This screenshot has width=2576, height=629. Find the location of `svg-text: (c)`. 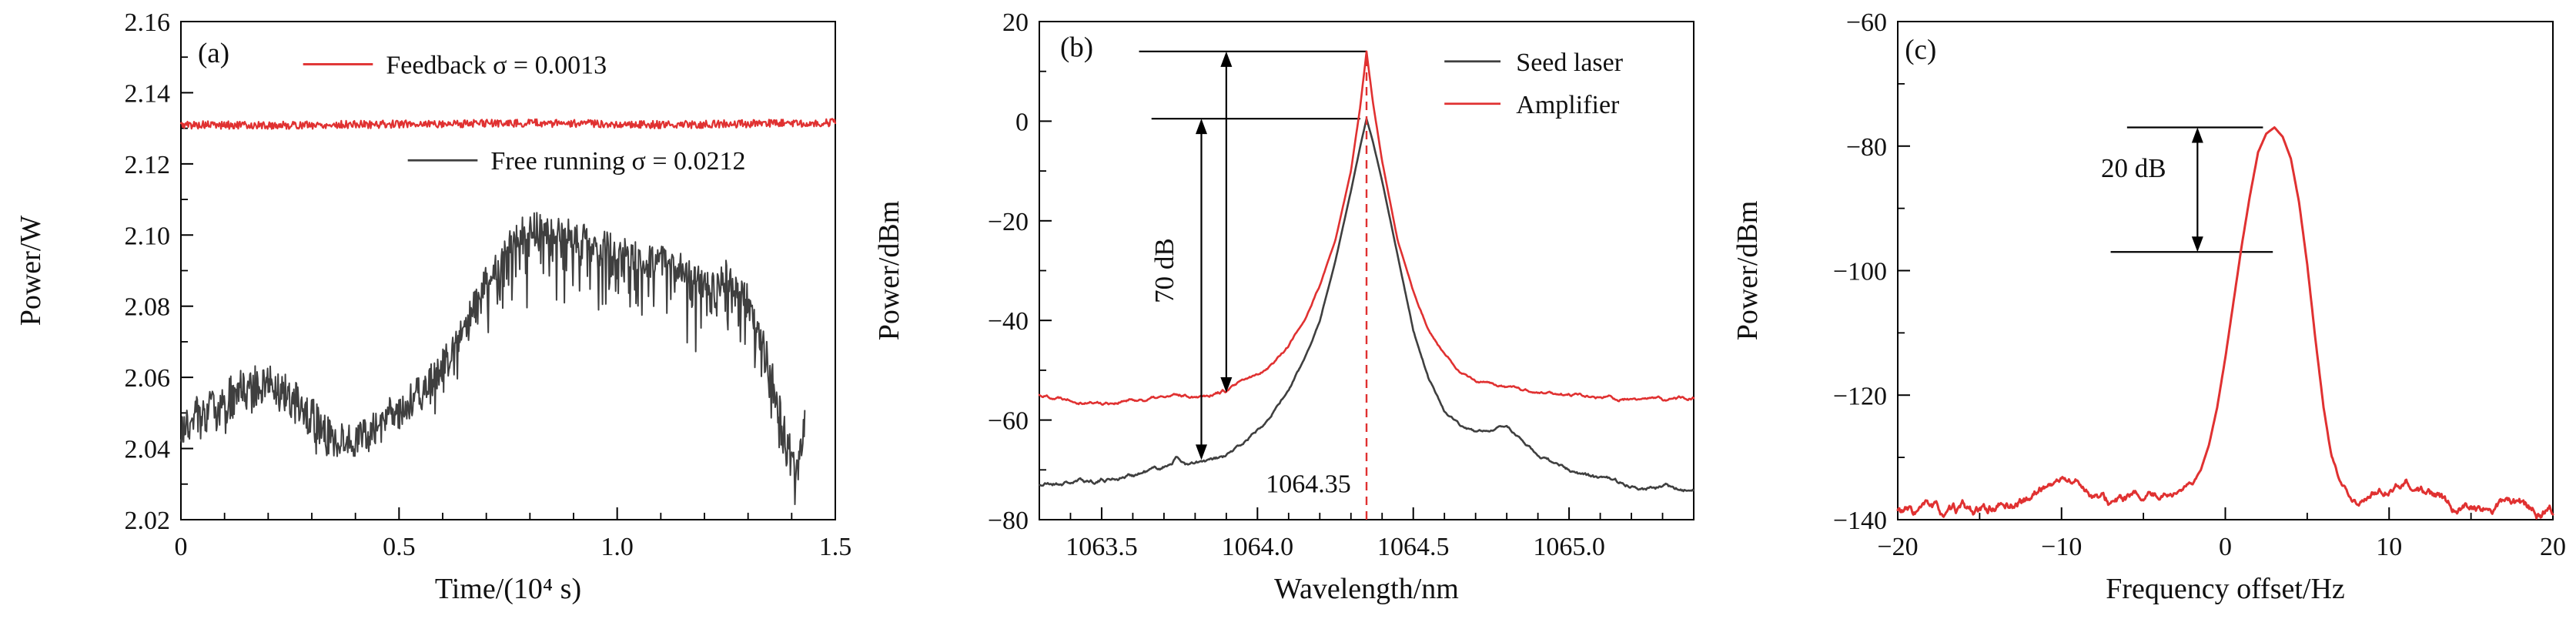

svg-text: (c) is located at coordinates (1920, 50).